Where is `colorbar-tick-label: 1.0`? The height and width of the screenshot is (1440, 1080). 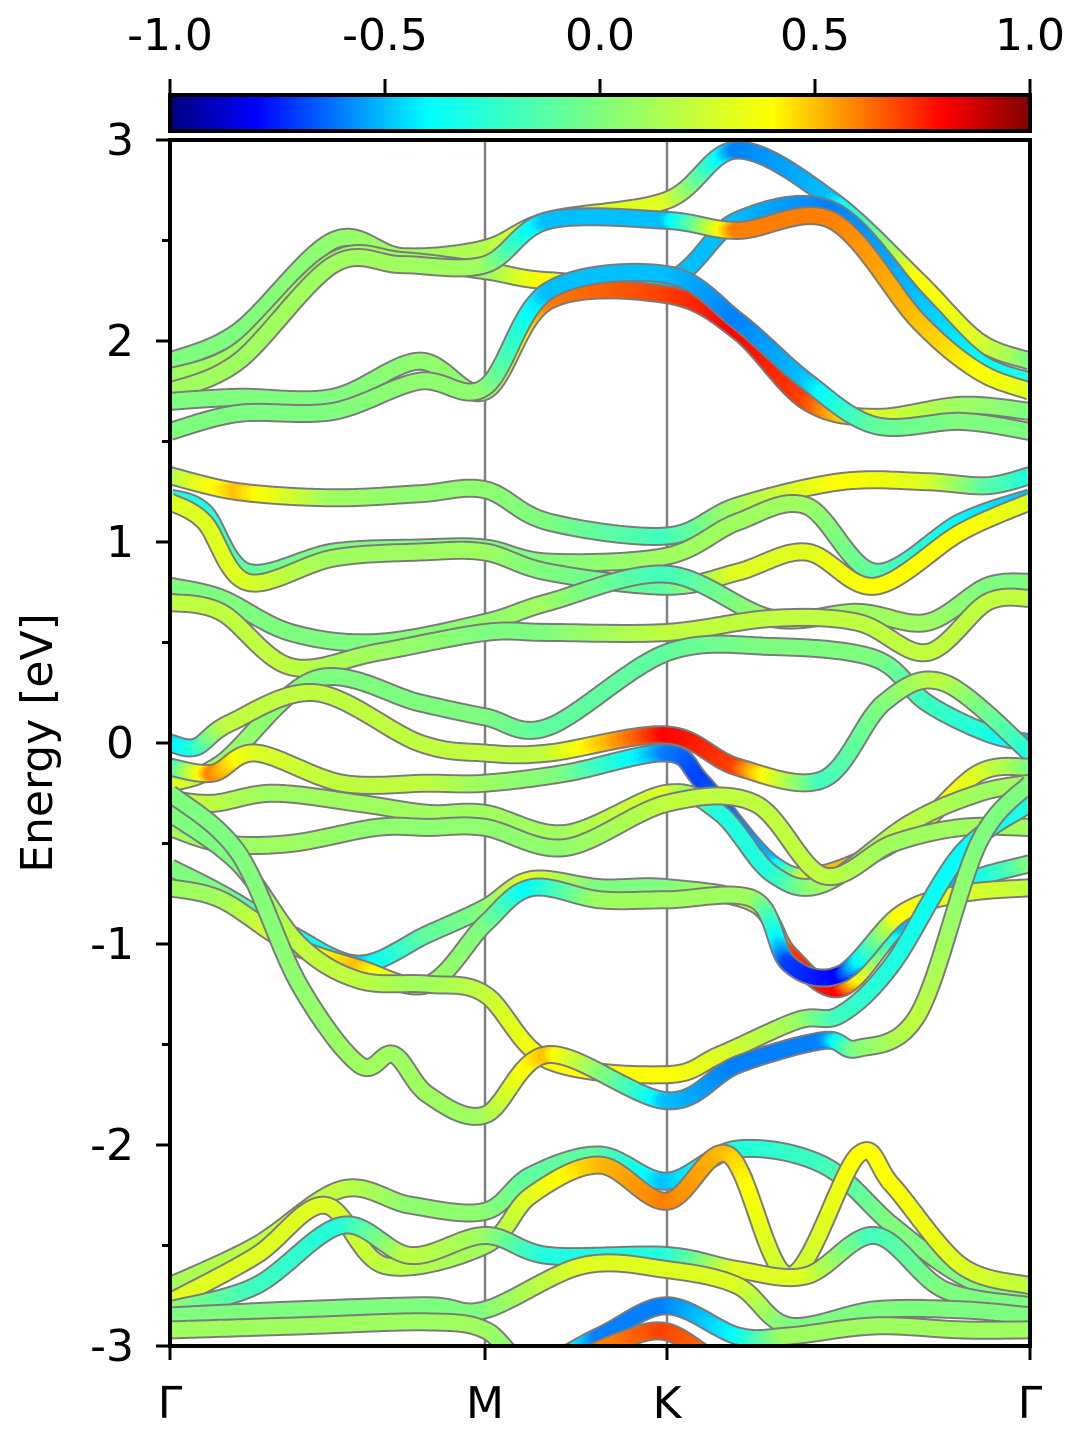 colorbar-tick-label: 1.0 is located at coordinates (1030, 35).